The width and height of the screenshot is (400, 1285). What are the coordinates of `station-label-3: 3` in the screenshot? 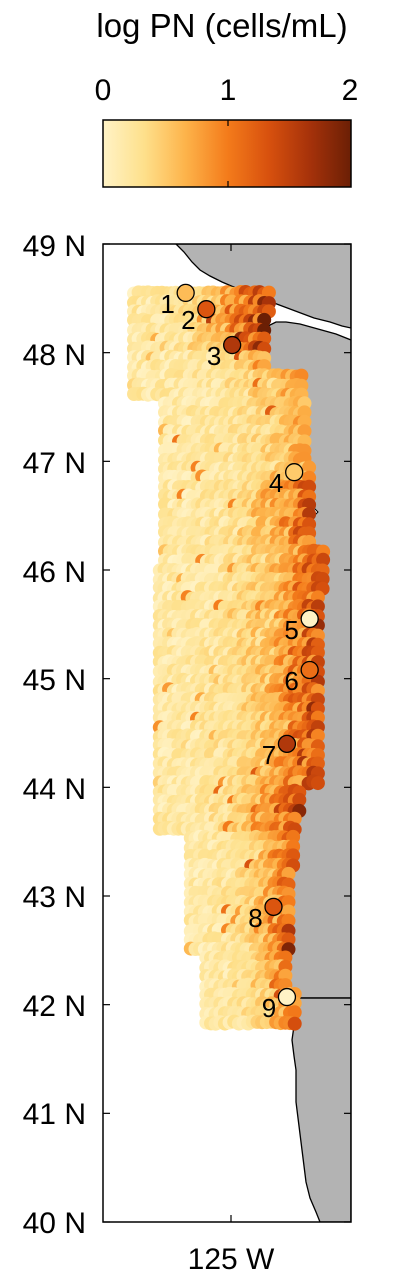 It's located at (214, 356).